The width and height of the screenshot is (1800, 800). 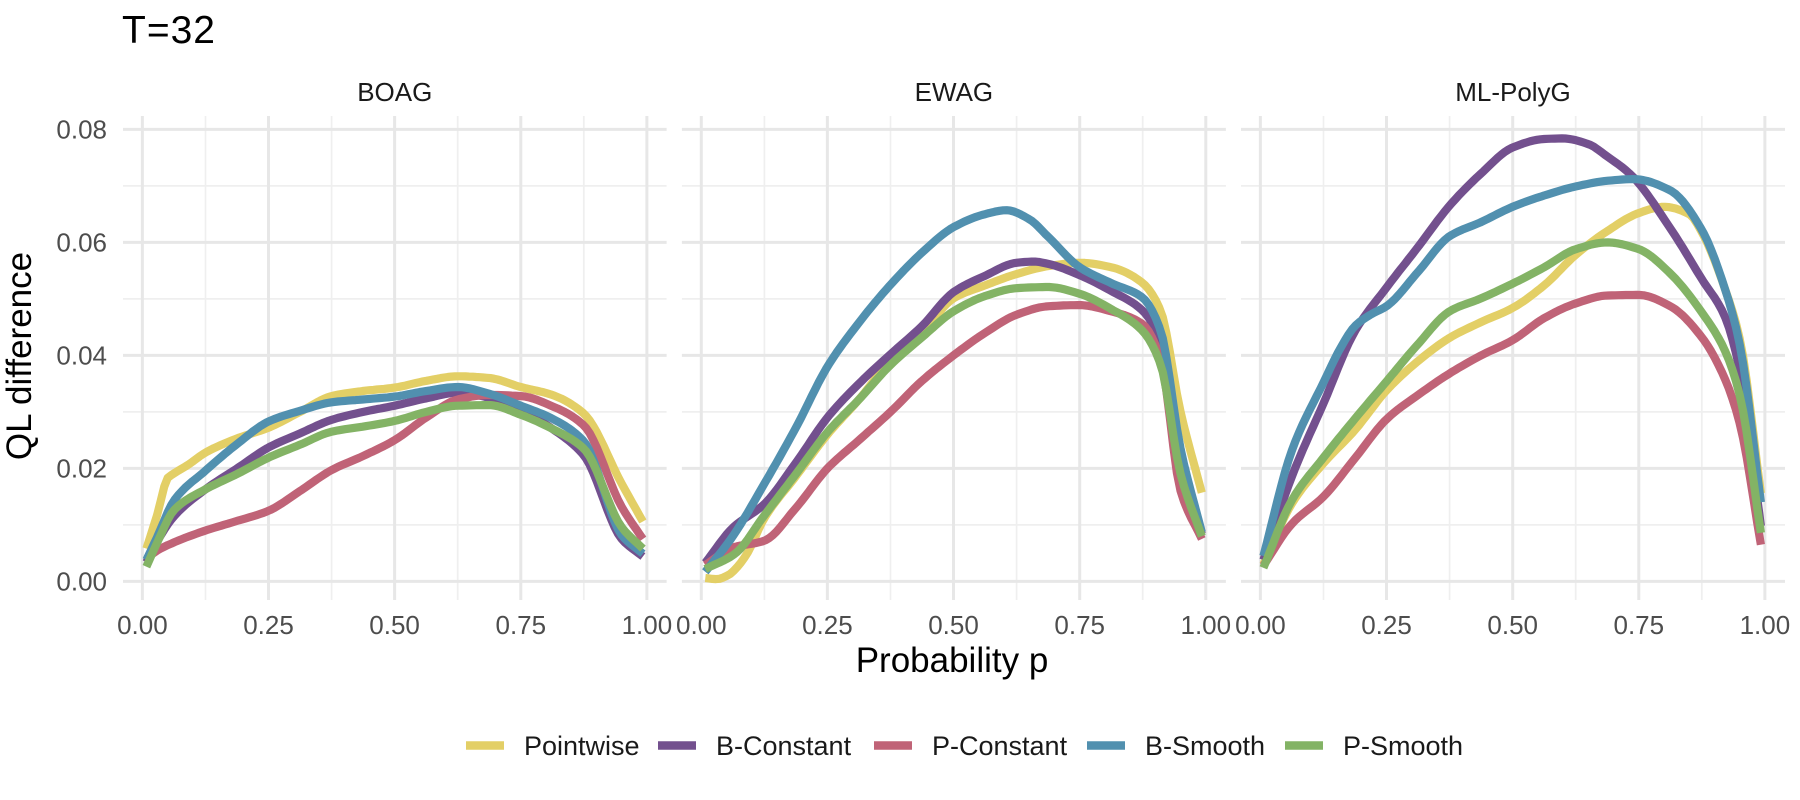 What do you see at coordinates (784, 746) in the screenshot?
I see `svg-text: B-Constant` at bounding box center [784, 746].